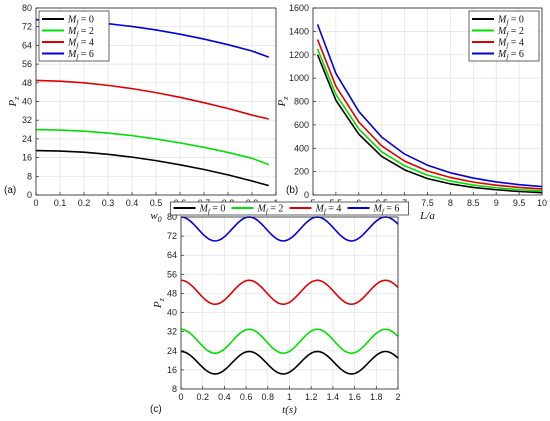 The width and height of the screenshot is (550, 421). Describe the element at coordinates (376, 397) in the screenshot. I see `x-tick-label: 1.8` at that location.